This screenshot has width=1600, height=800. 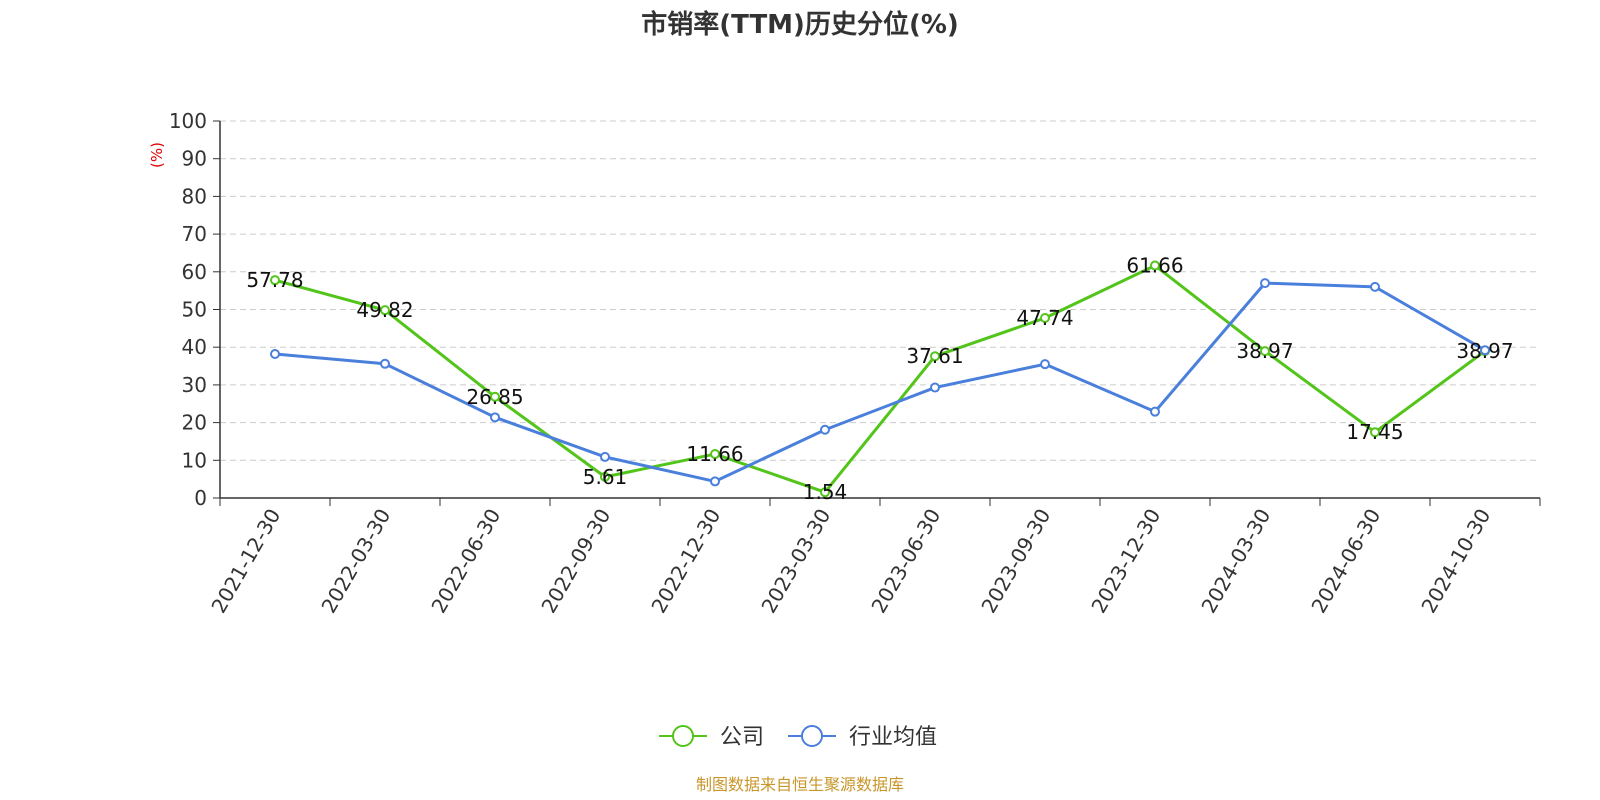 What do you see at coordinates (194, 310) in the screenshot?
I see `y-tick-label: 50` at bounding box center [194, 310].